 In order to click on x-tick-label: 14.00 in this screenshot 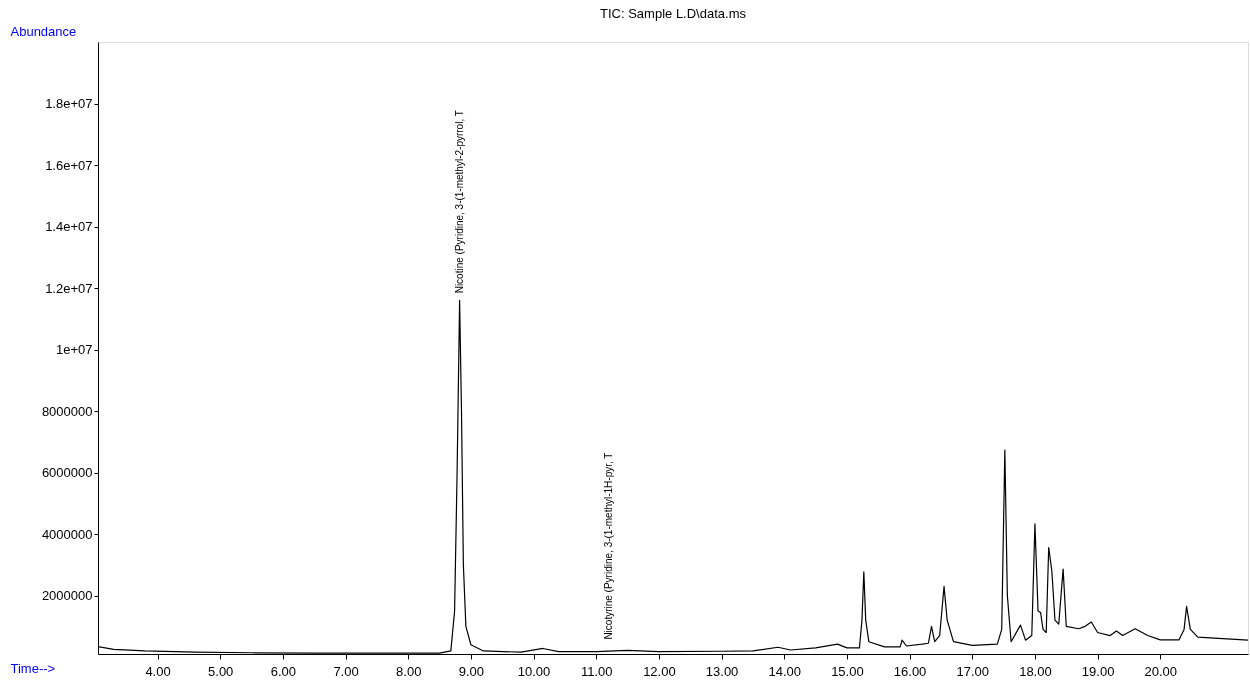, I will do `click(785, 671)`.